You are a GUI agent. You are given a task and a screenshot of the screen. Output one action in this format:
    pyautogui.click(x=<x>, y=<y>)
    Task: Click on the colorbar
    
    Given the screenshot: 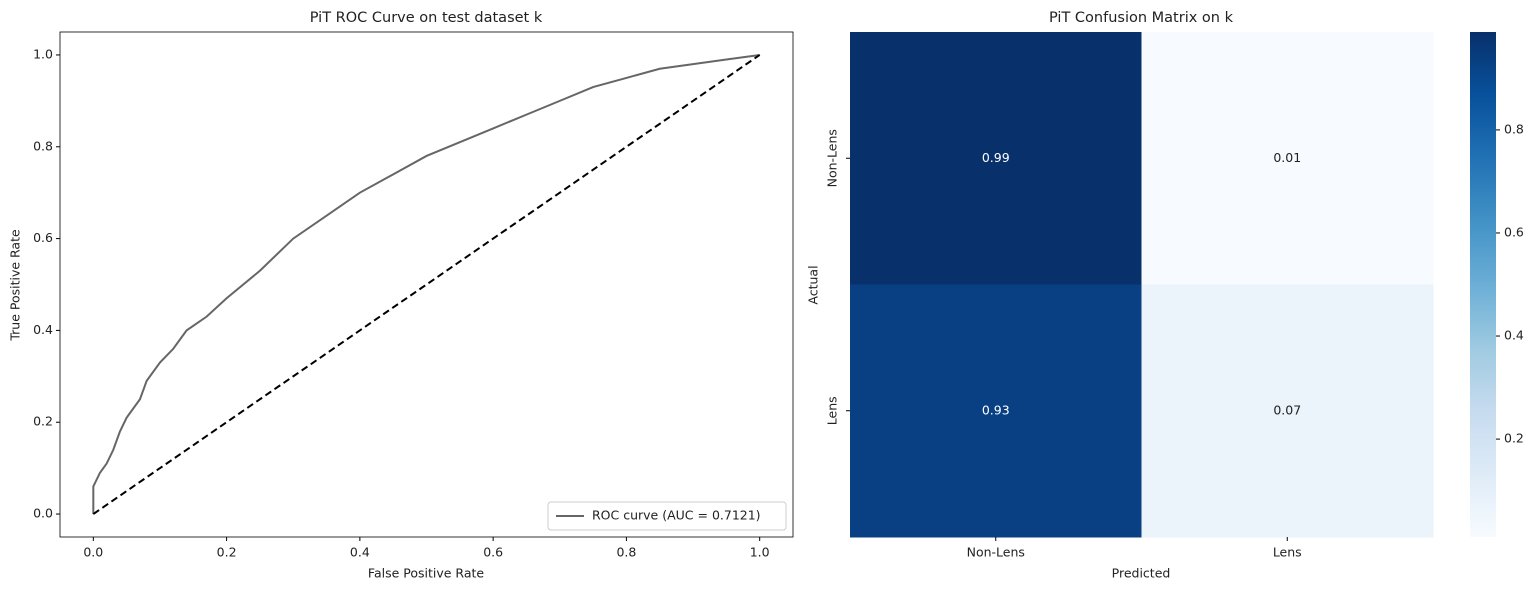 What is the action you would take?
    pyautogui.click(x=1483, y=284)
    